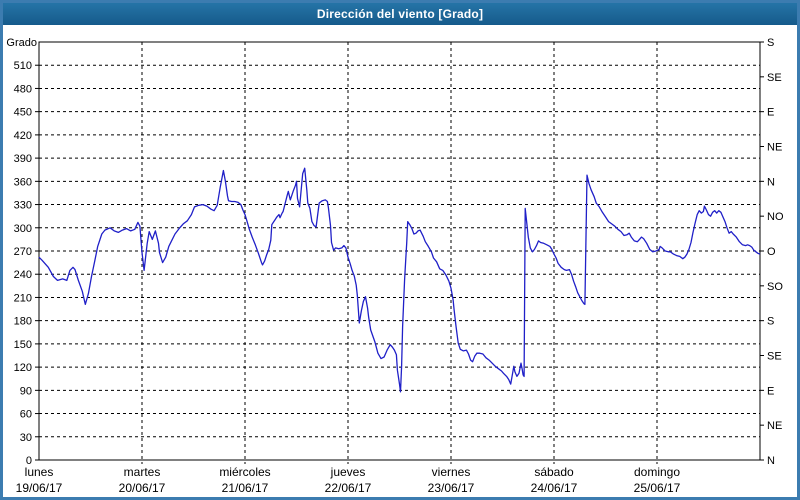 This screenshot has width=800, height=500. I want to click on date-label: 24/06/17, so click(554, 488).